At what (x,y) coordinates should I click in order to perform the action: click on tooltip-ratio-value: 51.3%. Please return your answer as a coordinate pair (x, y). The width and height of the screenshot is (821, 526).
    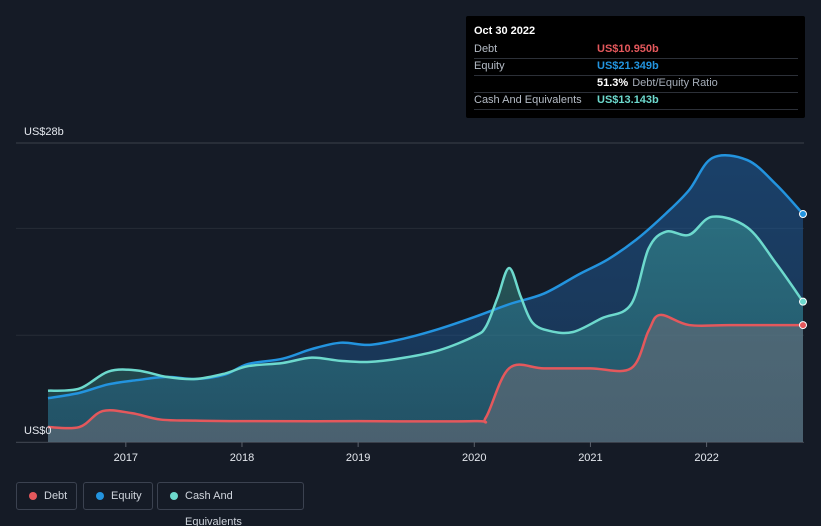
    Looking at the image, I should click on (613, 83).